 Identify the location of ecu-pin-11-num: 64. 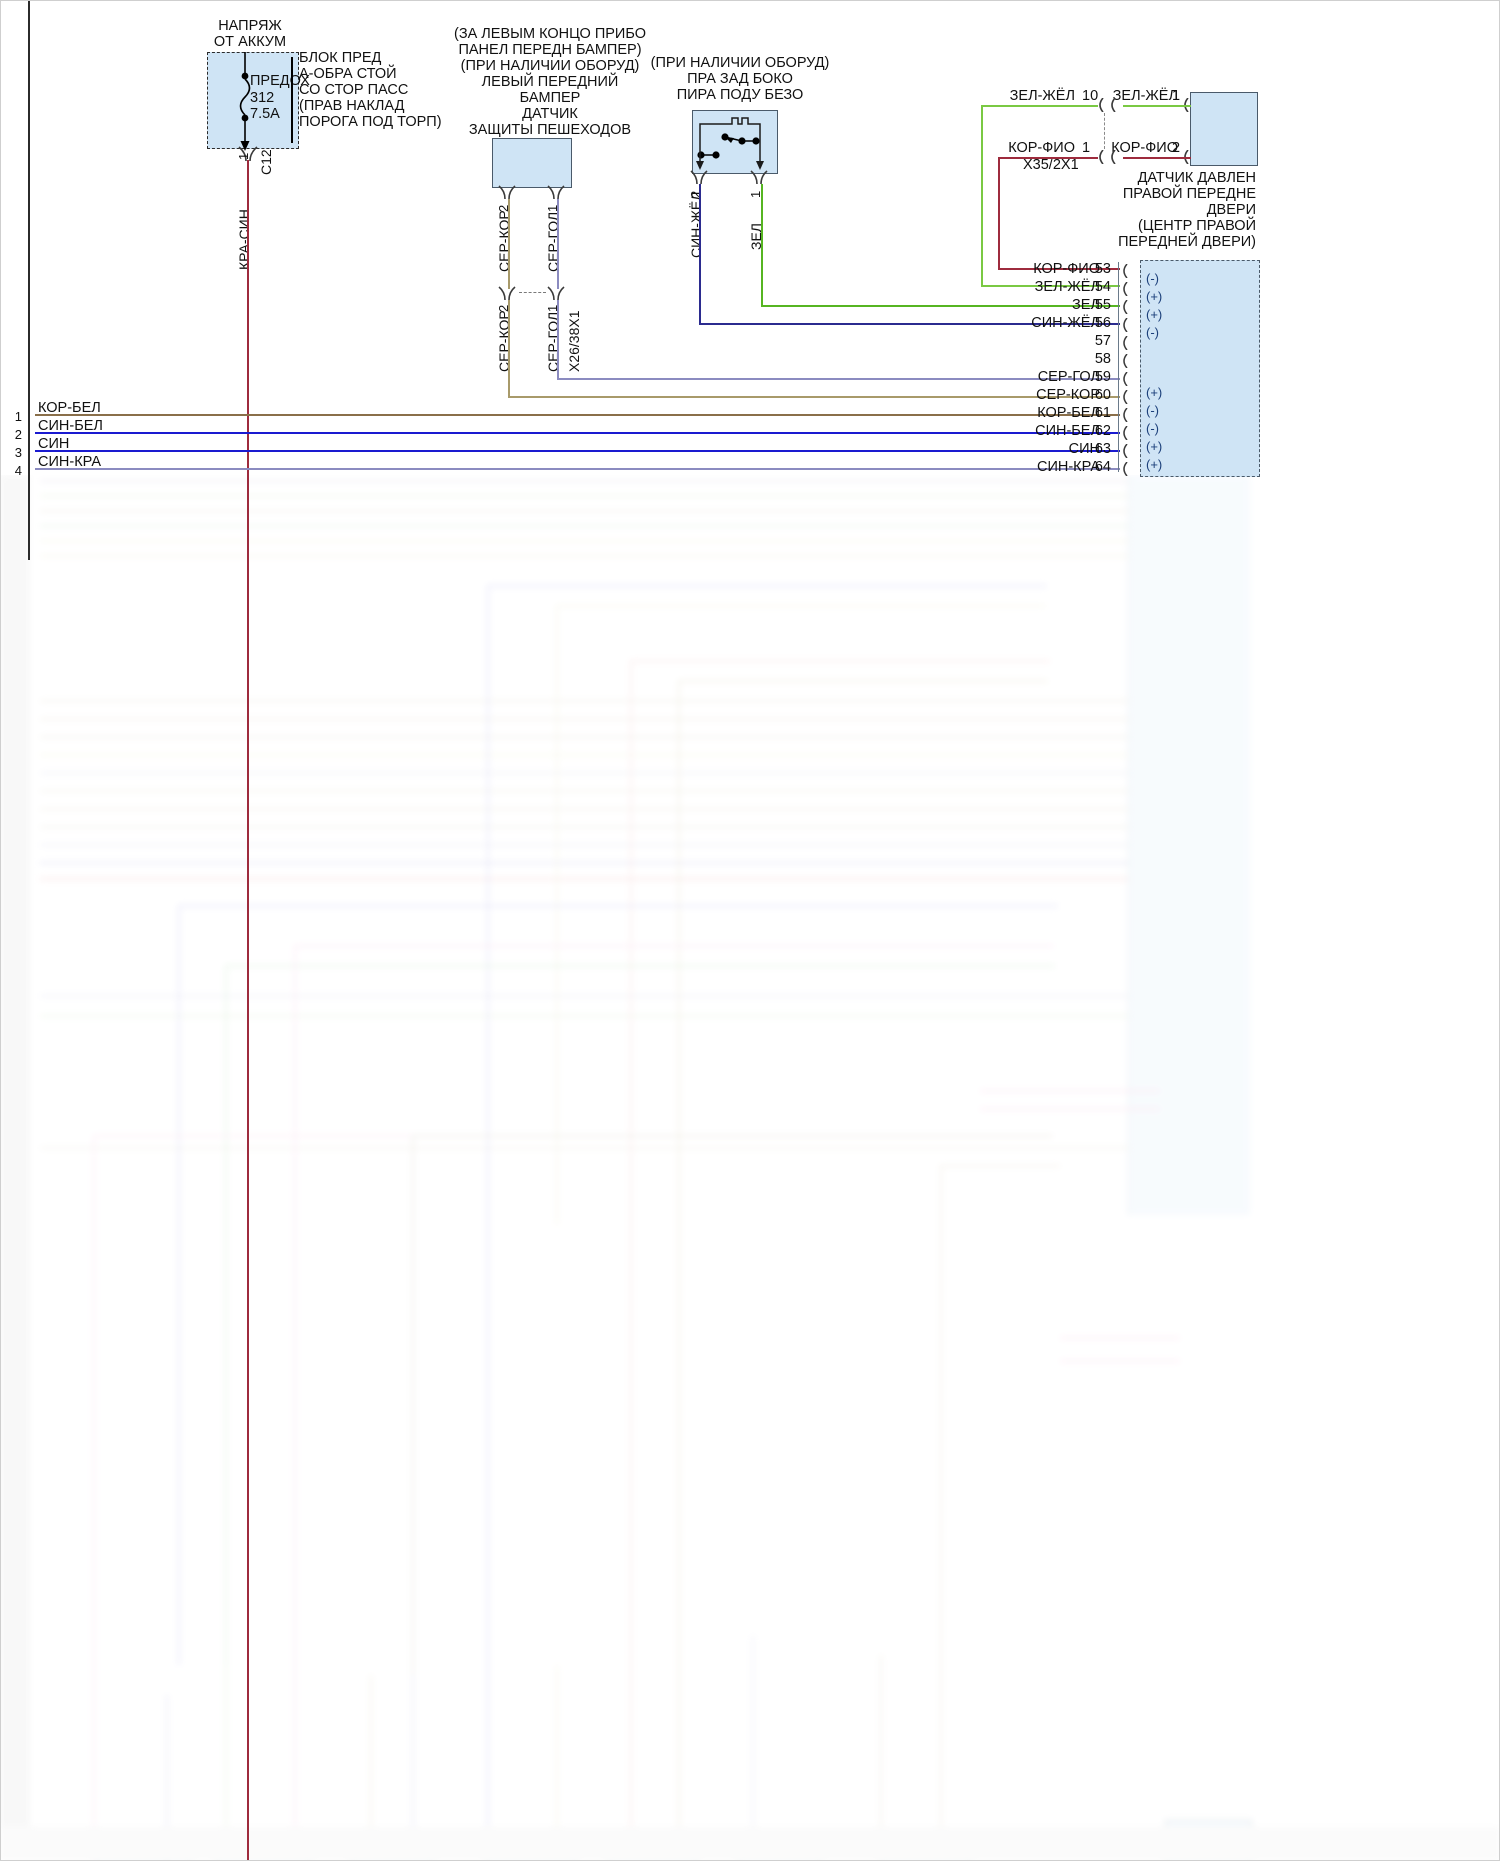
(1102, 467).